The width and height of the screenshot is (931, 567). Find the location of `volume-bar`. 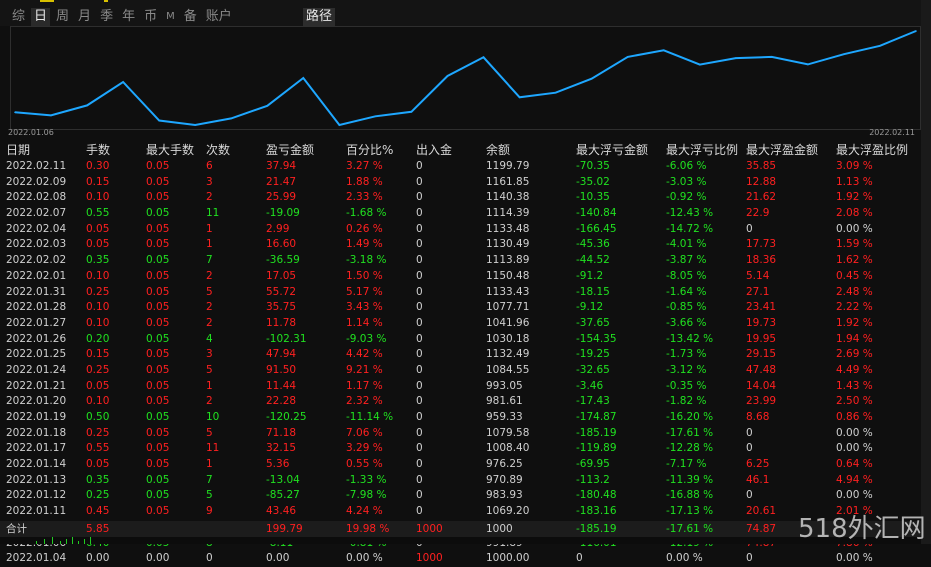

volume-bar is located at coordinates (72, 540).